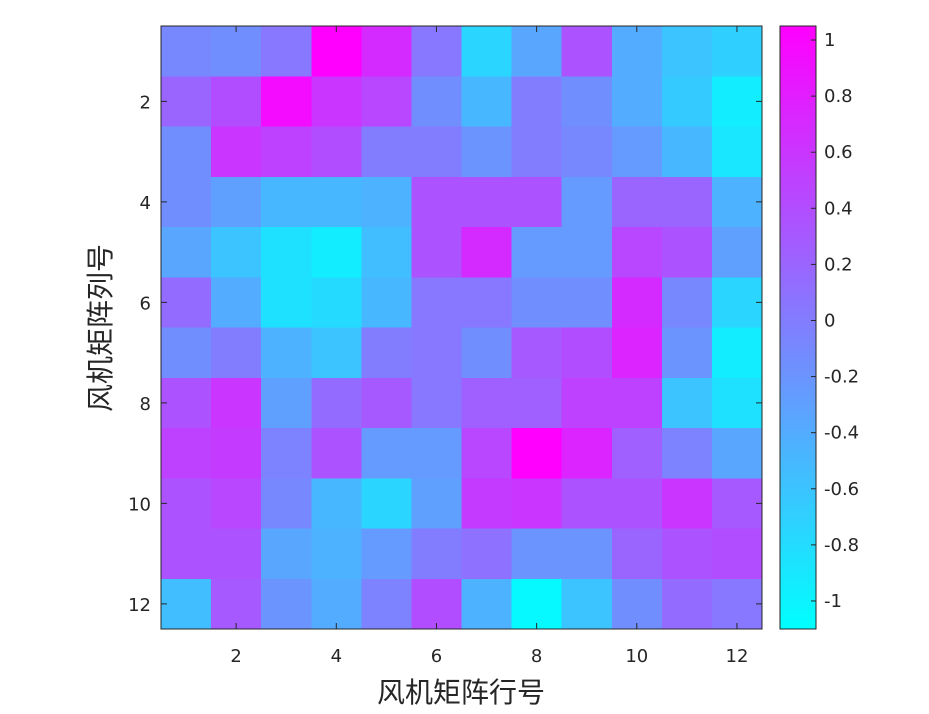 The width and height of the screenshot is (929, 714). I want to click on heatmap-cell-r9-c9, so click(587, 453).